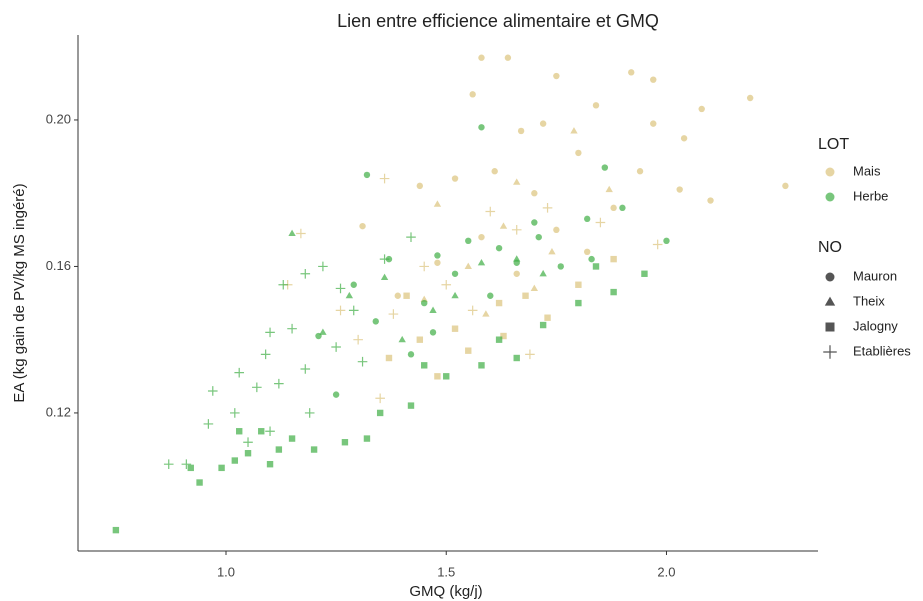 Image resolution: width=923 pixels, height=601 pixels. I want to click on chart-title: Lien entre efficience alimentaire et GMQ, so click(498, 21).